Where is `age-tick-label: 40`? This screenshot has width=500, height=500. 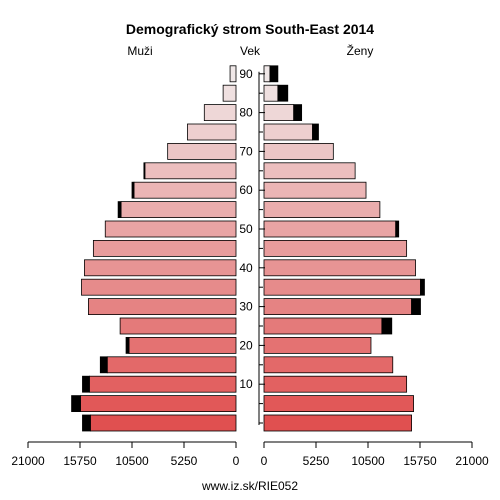 age-tick-label: 40 is located at coordinates (246, 268).